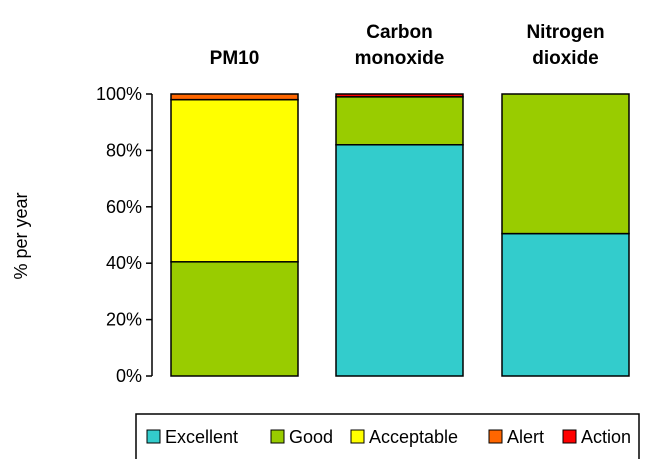  What do you see at coordinates (399, 260) in the screenshot?
I see `bar-segment-carbon-monoxide-excellent` at bounding box center [399, 260].